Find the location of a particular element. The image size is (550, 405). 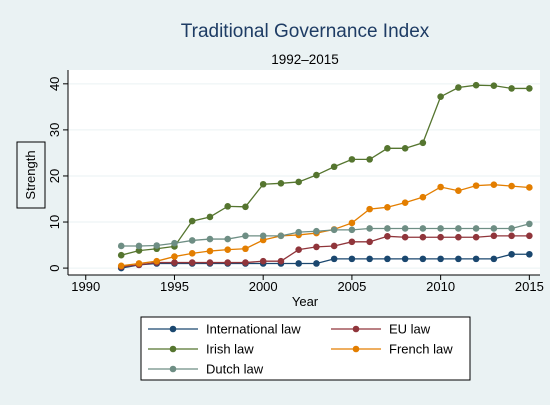

legend-label: Dutch law is located at coordinates (235, 369).